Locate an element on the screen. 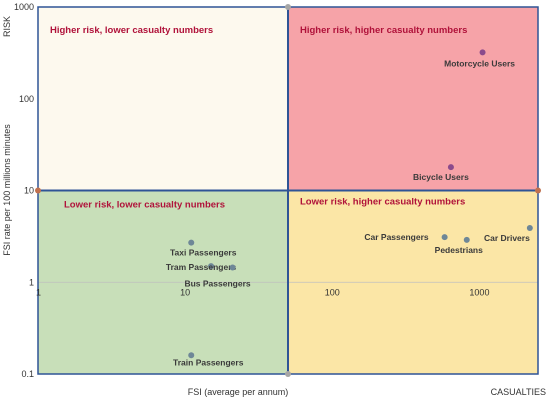 The image size is (550, 401). data-point-label: Taxi Passengers is located at coordinates (203, 253).